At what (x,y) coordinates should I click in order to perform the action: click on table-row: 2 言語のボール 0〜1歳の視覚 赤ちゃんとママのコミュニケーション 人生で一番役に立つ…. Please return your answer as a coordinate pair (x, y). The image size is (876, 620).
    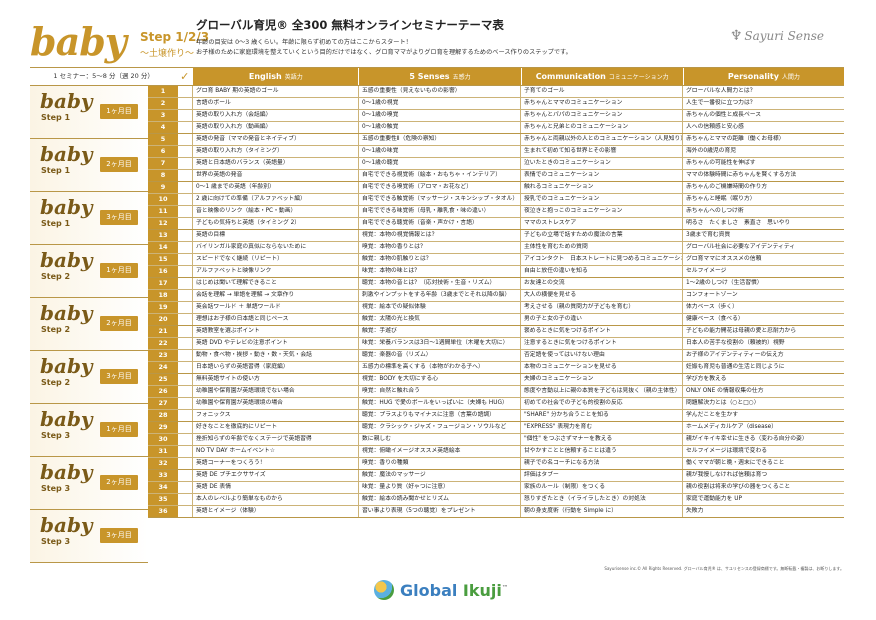
    Looking at the image, I should click on (496, 104).